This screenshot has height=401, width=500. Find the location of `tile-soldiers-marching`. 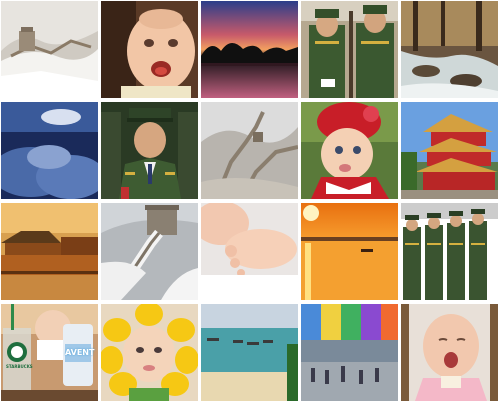

tile-soldiers-marching is located at coordinates (449, 251).